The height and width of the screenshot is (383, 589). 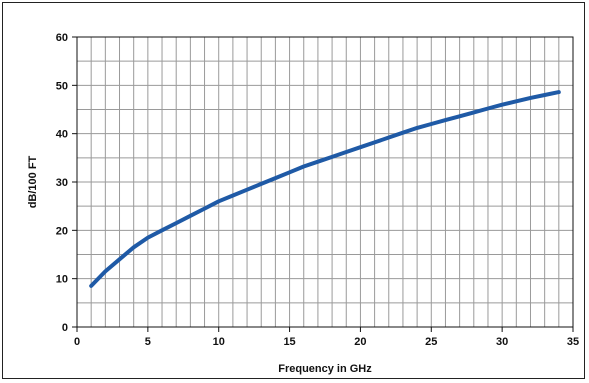 I want to click on x-tick-label: 35, so click(x=573, y=342).